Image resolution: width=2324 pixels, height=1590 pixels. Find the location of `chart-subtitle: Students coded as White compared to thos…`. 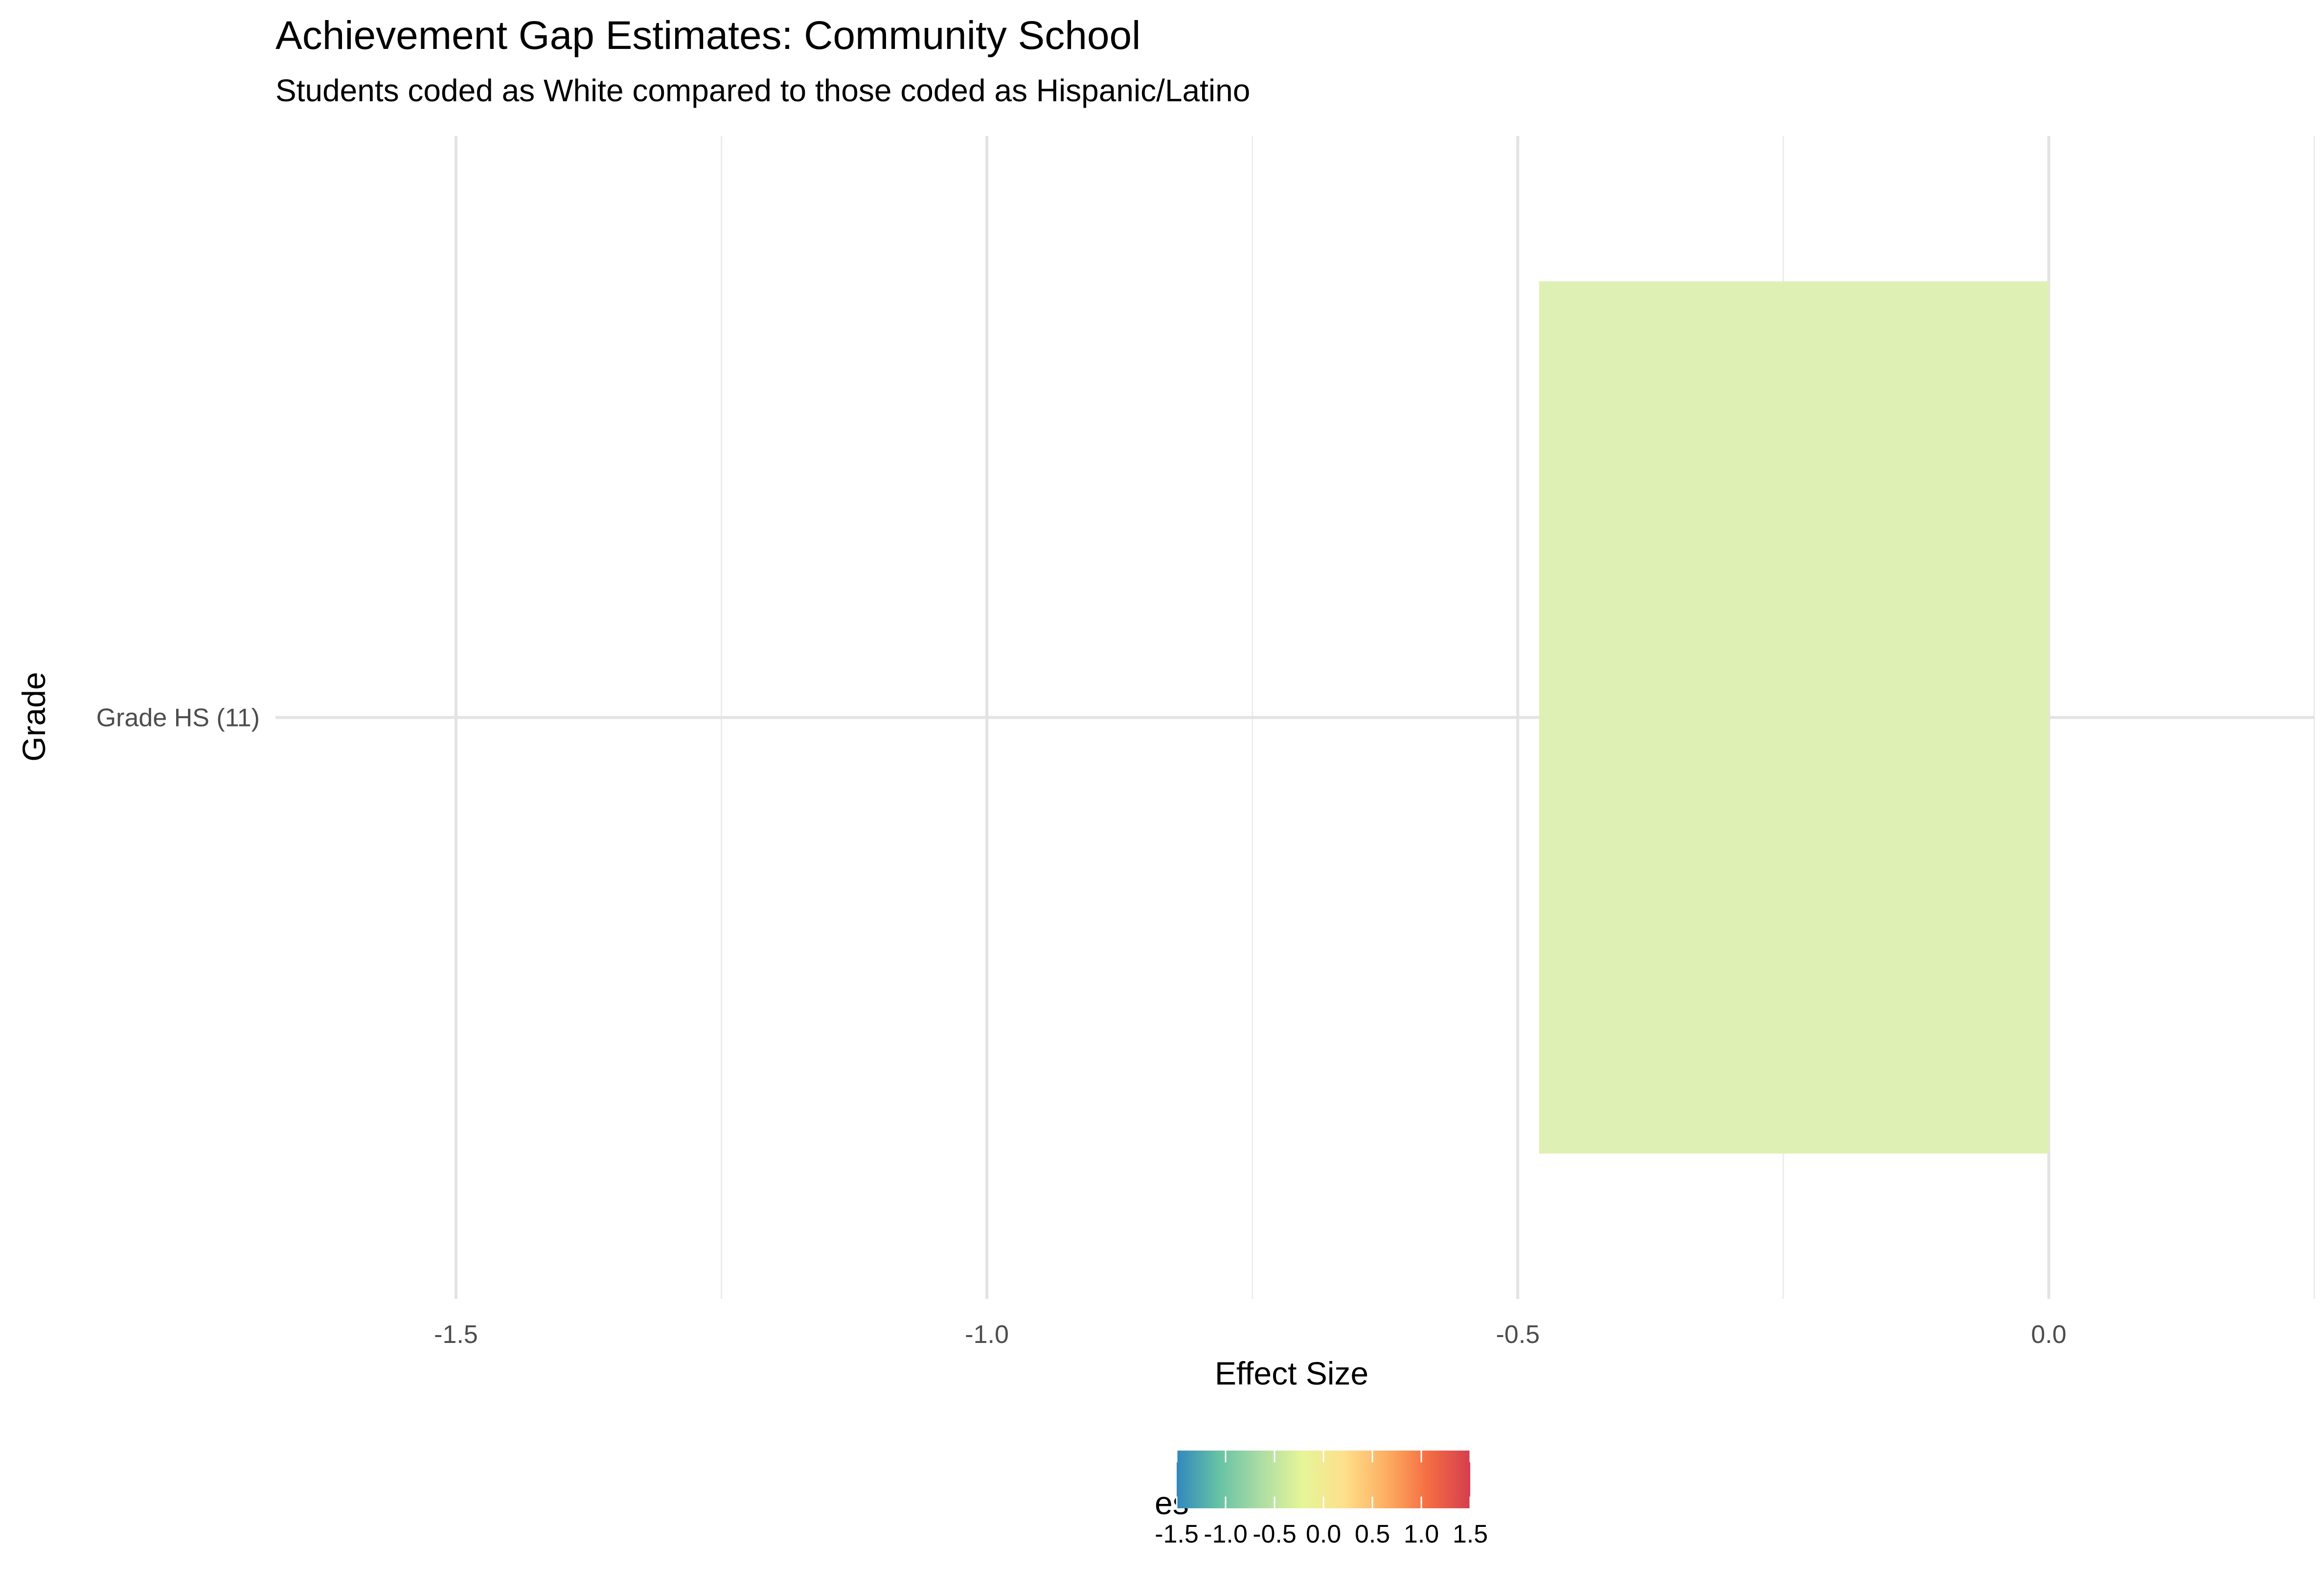

chart-subtitle: Students coded as White compared to thos… is located at coordinates (763, 91).